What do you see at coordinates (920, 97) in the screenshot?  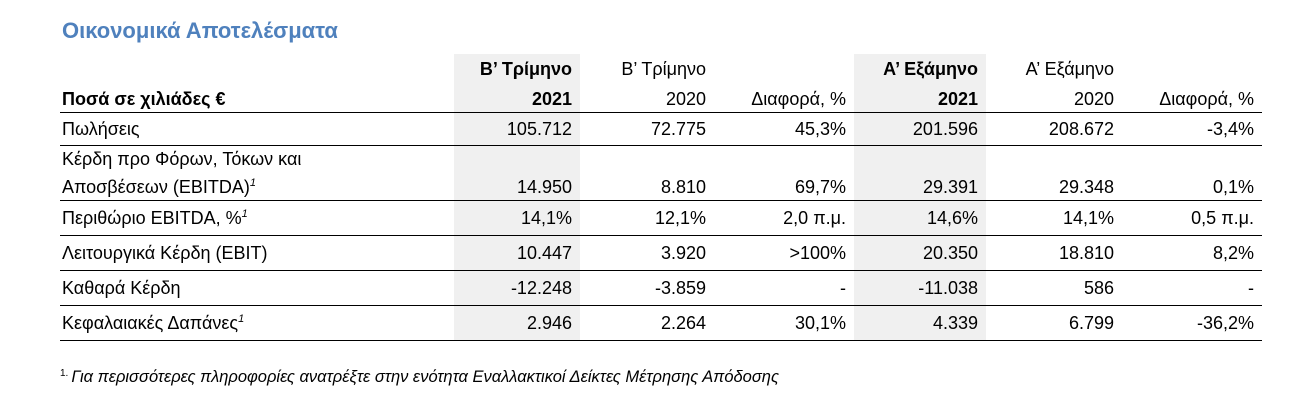 I see `col-header-h1-2021-year: 2021` at bounding box center [920, 97].